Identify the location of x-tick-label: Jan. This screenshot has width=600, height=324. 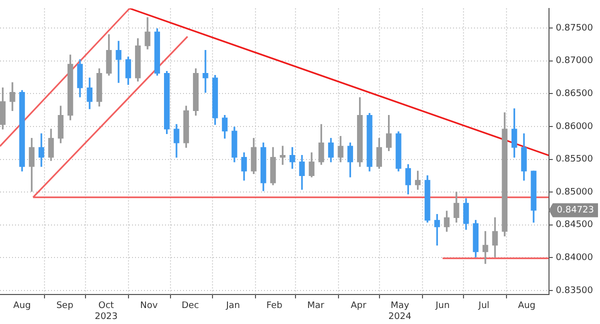
(232, 306).